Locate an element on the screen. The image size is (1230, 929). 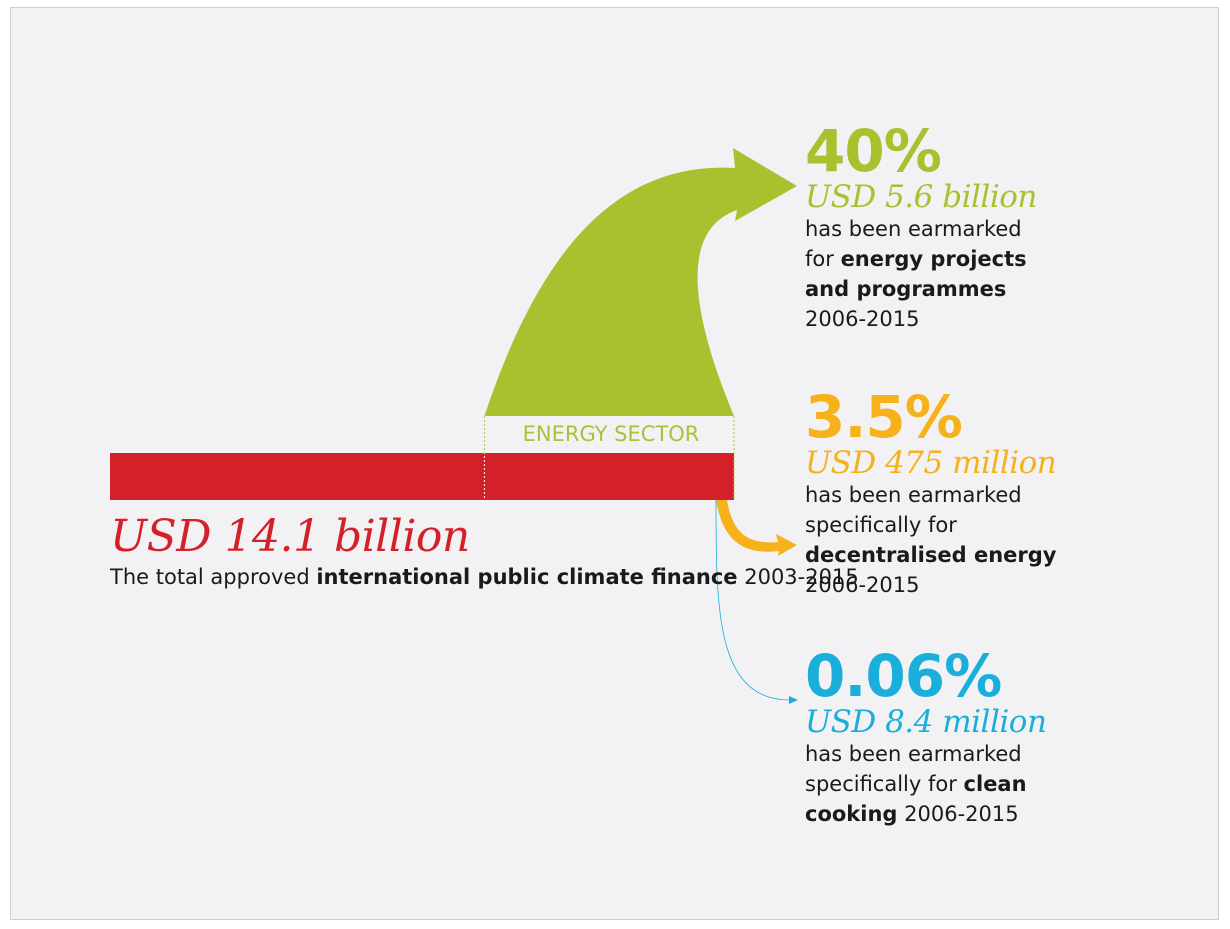
energy-desc-line4: 2006-2015 is located at coordinates (862, 319).